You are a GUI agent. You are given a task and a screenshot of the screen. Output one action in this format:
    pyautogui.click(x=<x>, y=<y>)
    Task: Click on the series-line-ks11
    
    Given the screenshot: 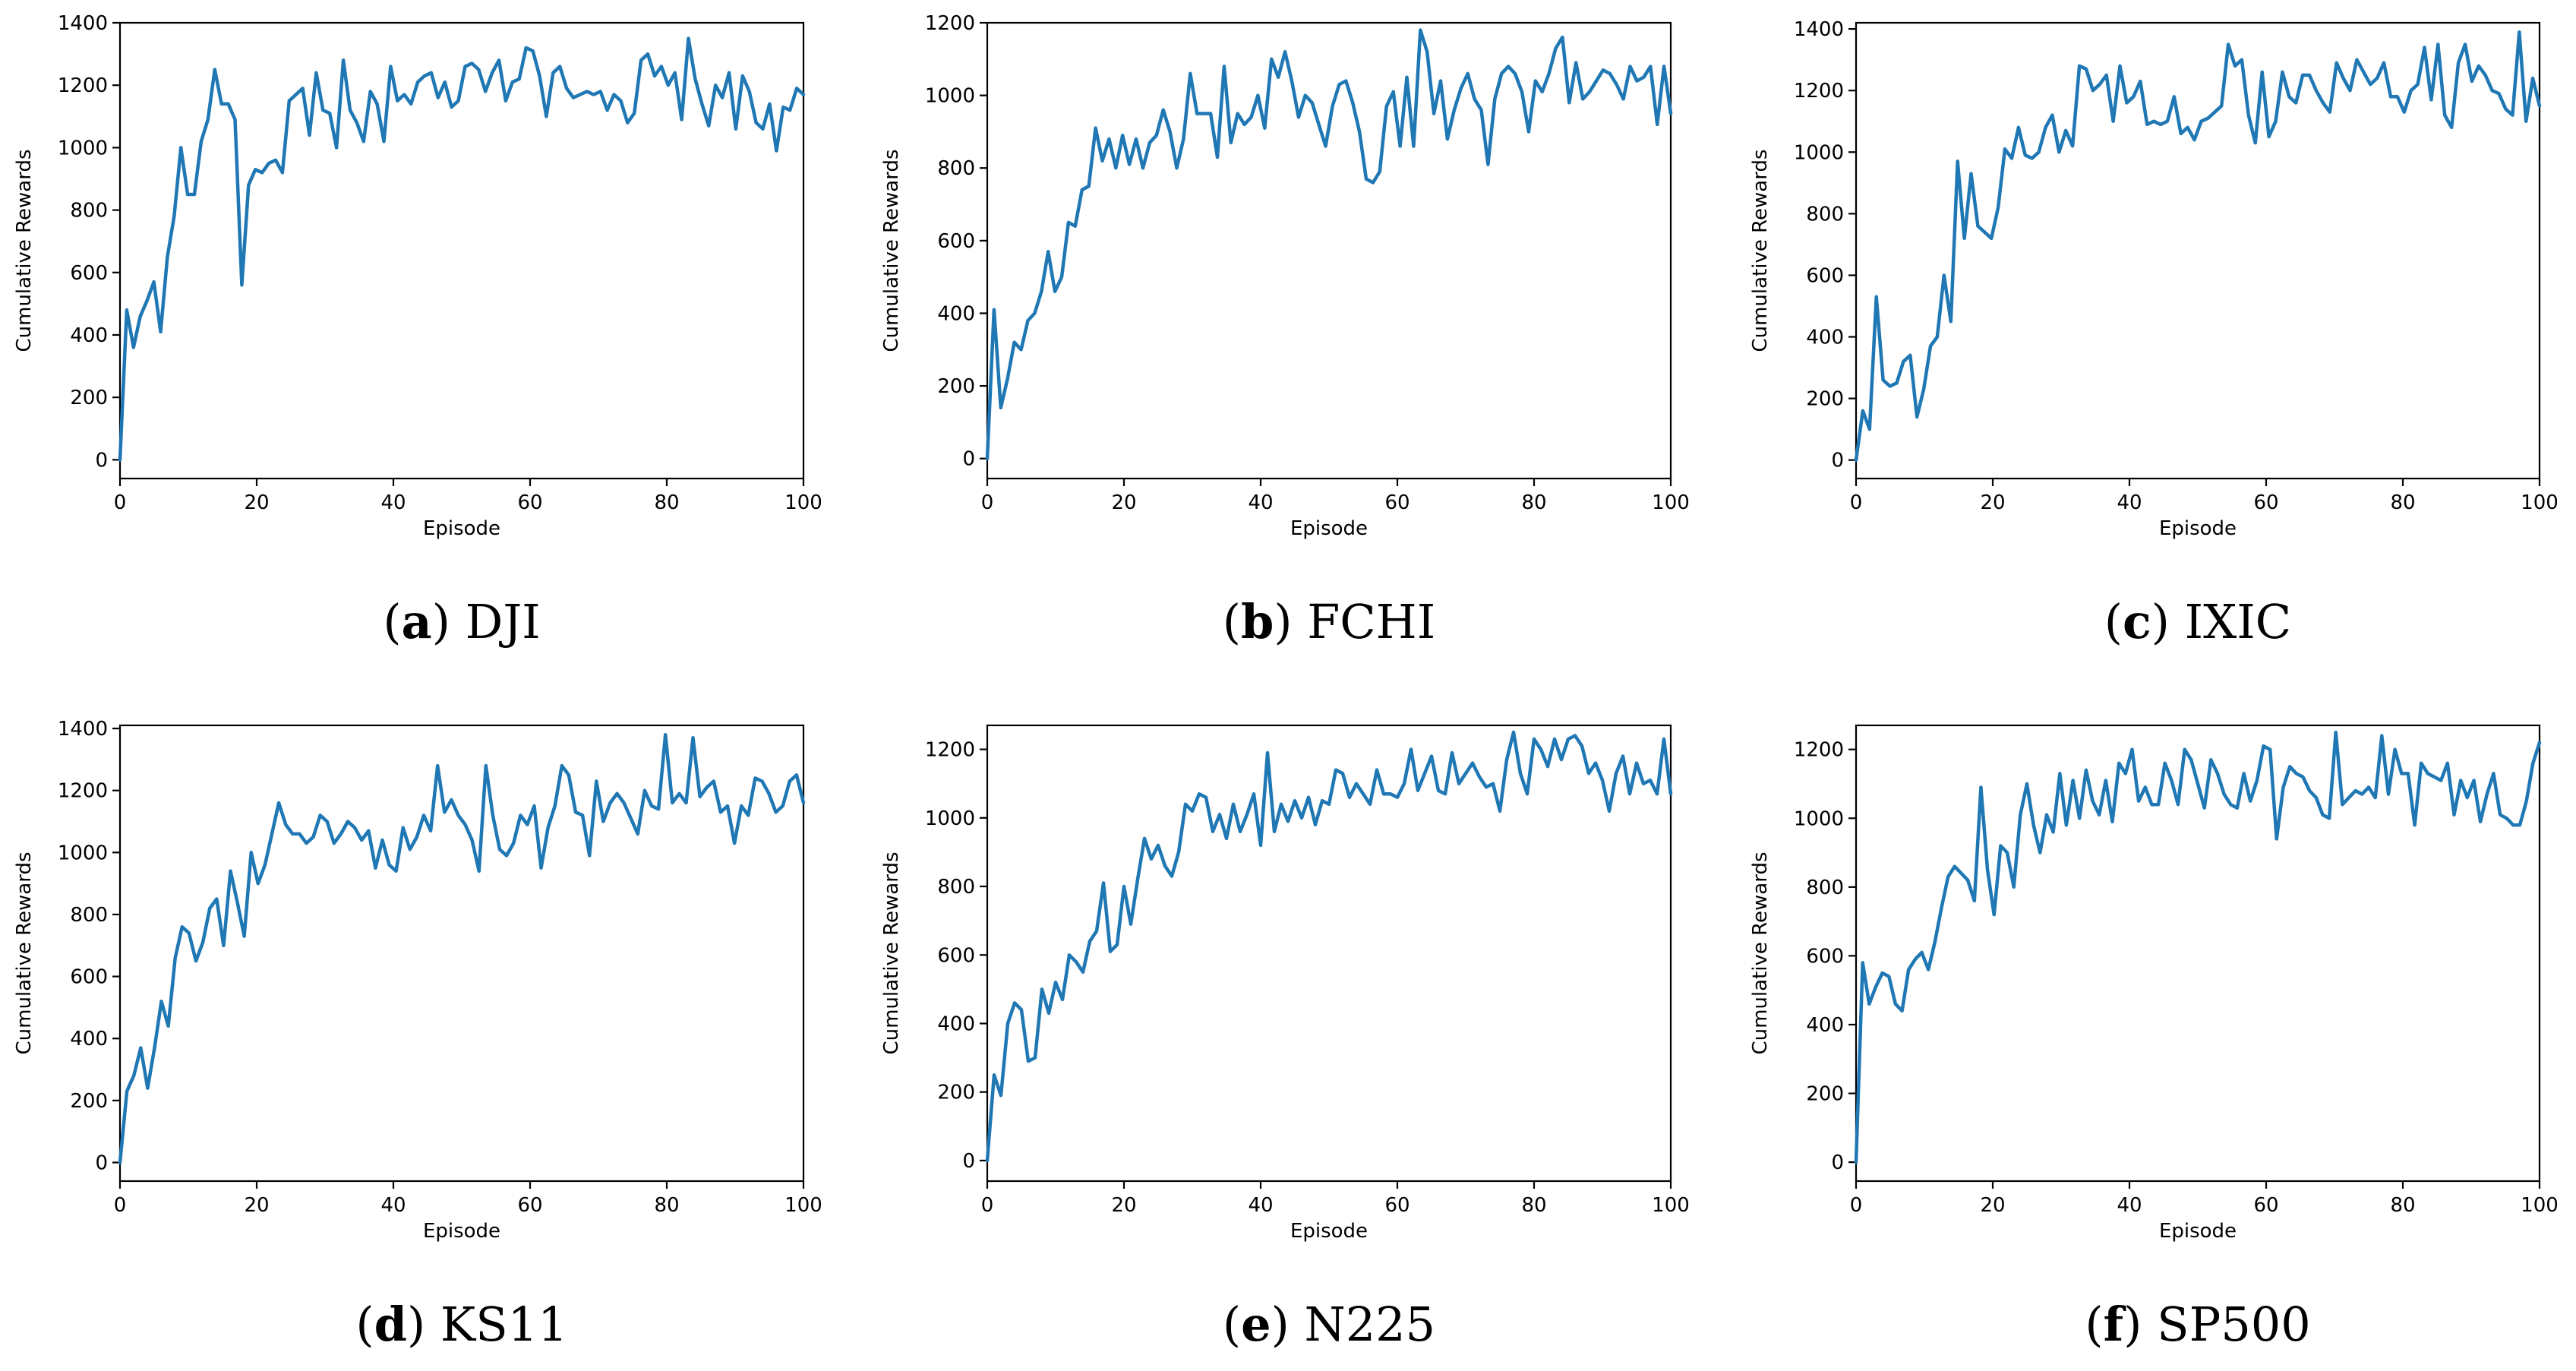 What is the action you would take?
    pyautogui.click(x=462, y=948)
    